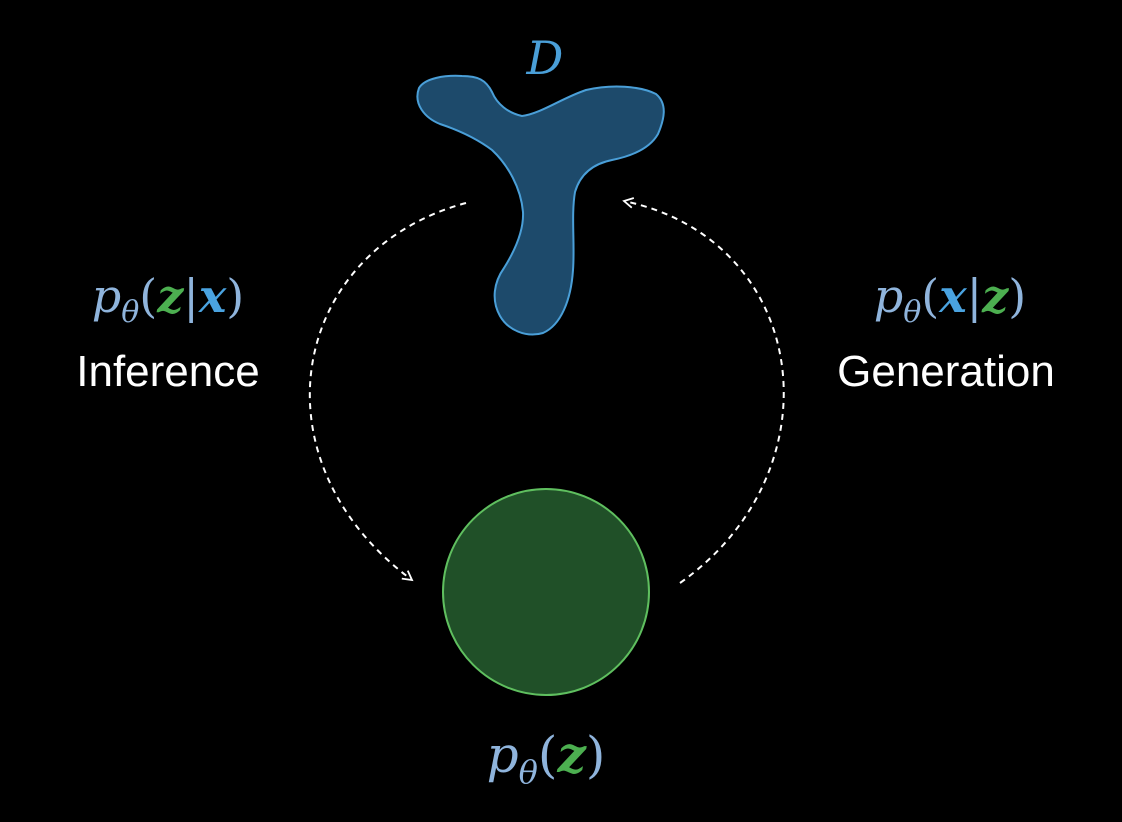 The width and height of the screenshot is (1122, 822). I want to click on inference-label: Inference, so click(167, 371).